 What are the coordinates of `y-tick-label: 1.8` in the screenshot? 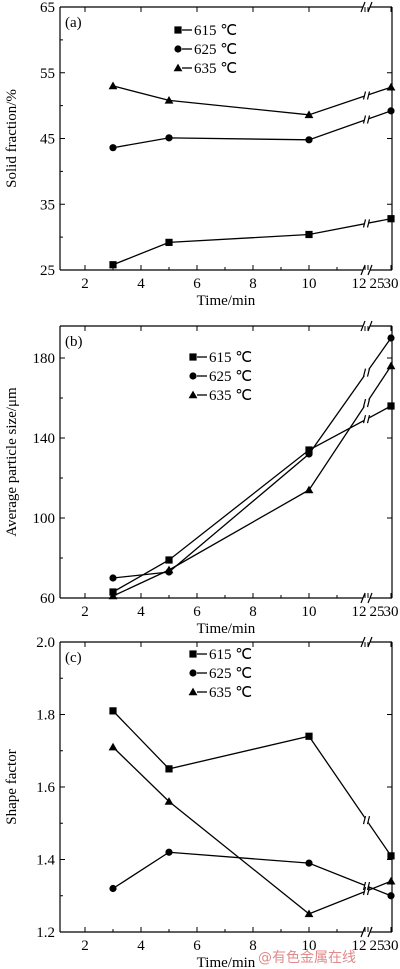 It's located at (45, 716).